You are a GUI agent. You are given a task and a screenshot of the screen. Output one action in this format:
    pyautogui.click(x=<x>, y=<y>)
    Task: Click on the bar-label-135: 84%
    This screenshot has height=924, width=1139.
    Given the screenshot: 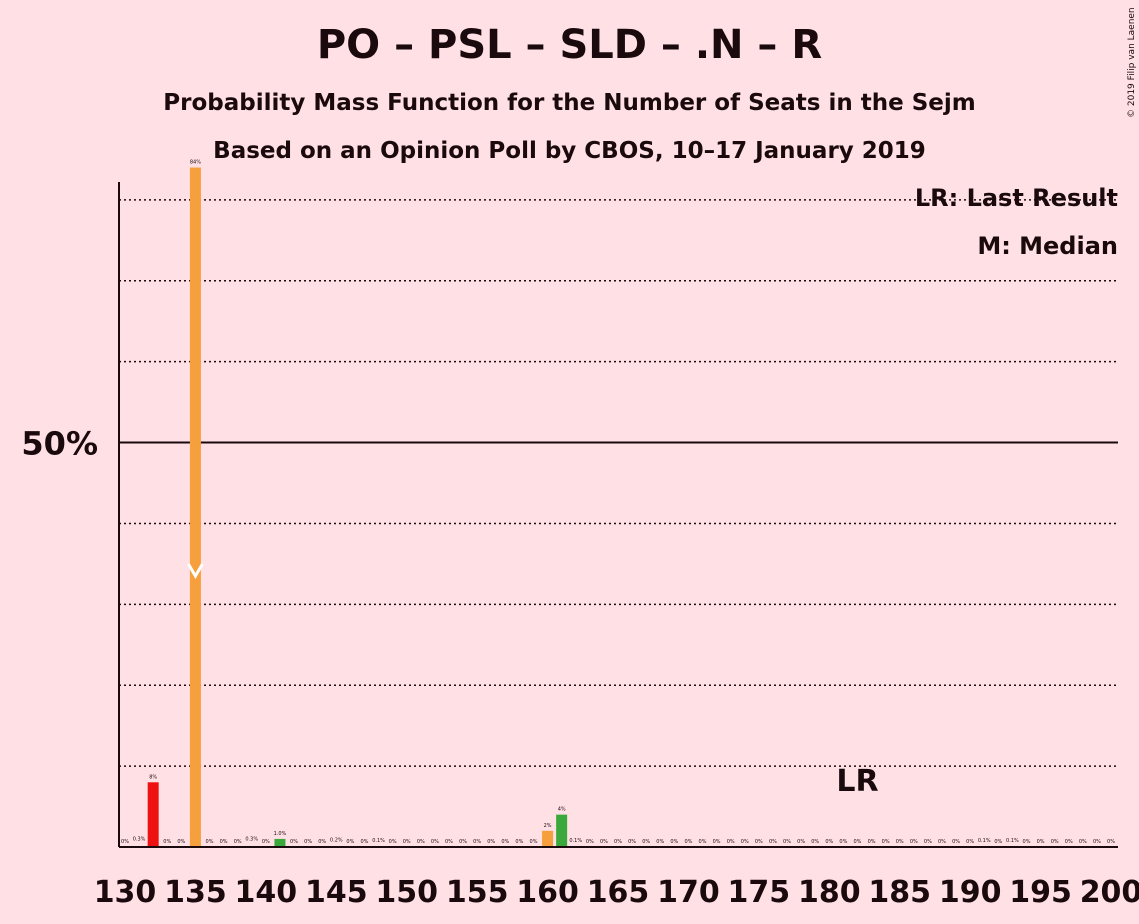 What is the action you would take?
    pyautogui.click(x=195, y=163)
    